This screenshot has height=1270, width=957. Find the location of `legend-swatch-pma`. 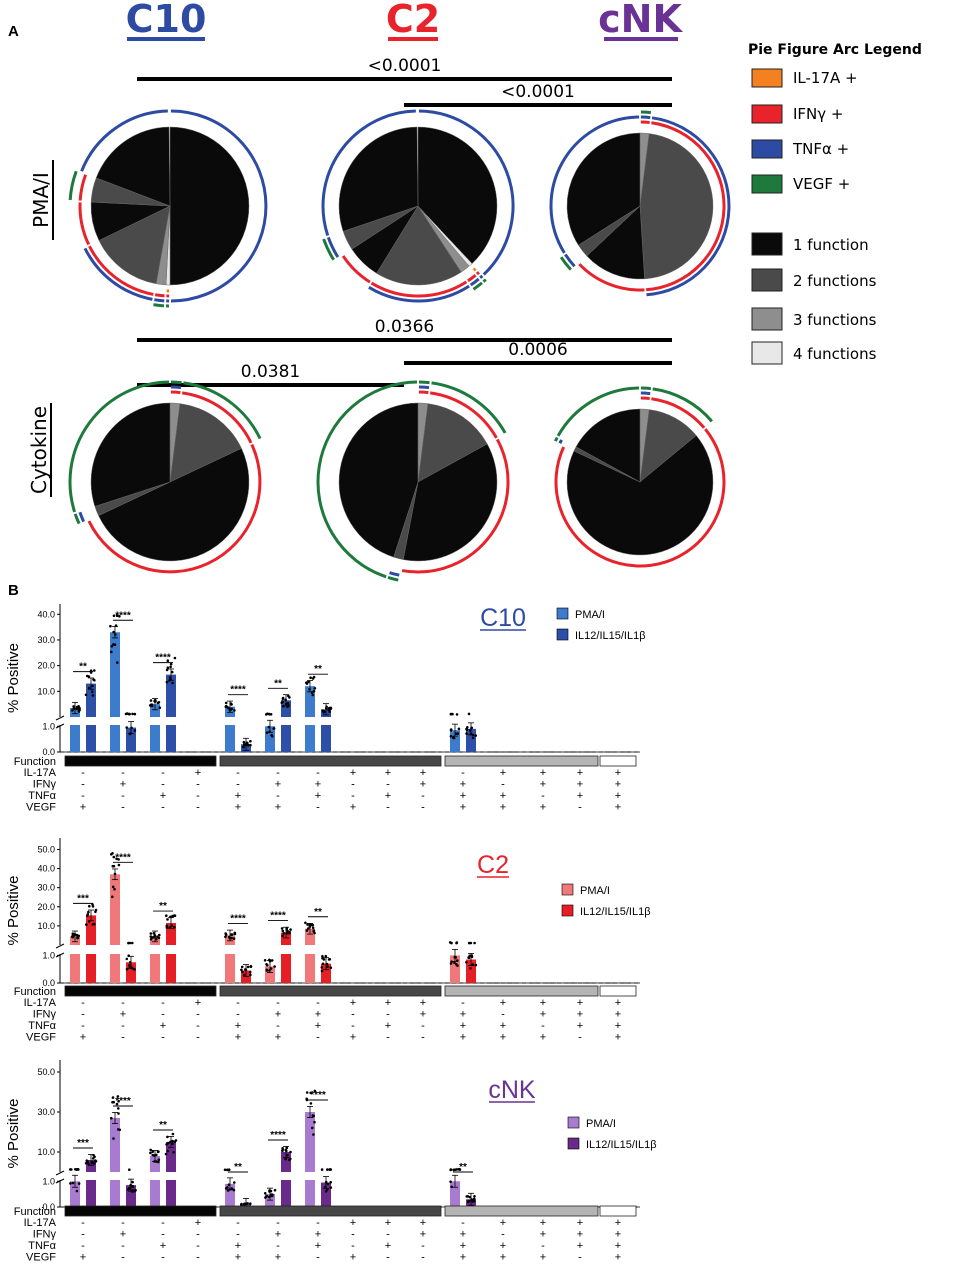

legend-swatch-pma is located at coordinates (573, 1122).